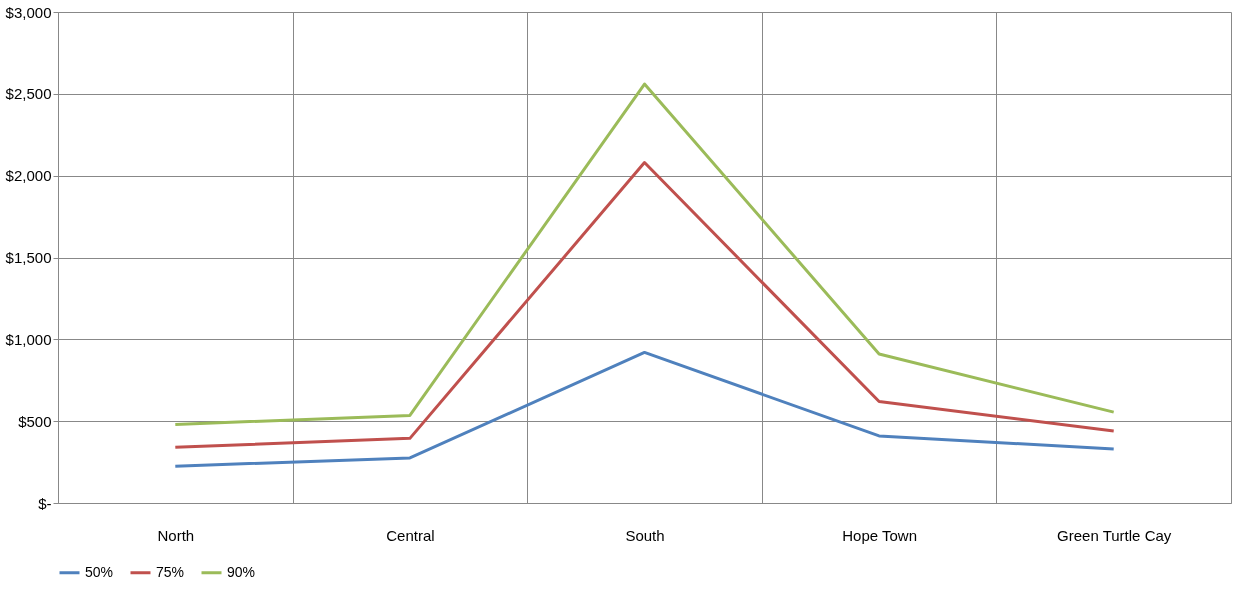 This screenshot has height=593, width=1244. I want to click on x-tick-label: Hope Town, so click(879, 535).